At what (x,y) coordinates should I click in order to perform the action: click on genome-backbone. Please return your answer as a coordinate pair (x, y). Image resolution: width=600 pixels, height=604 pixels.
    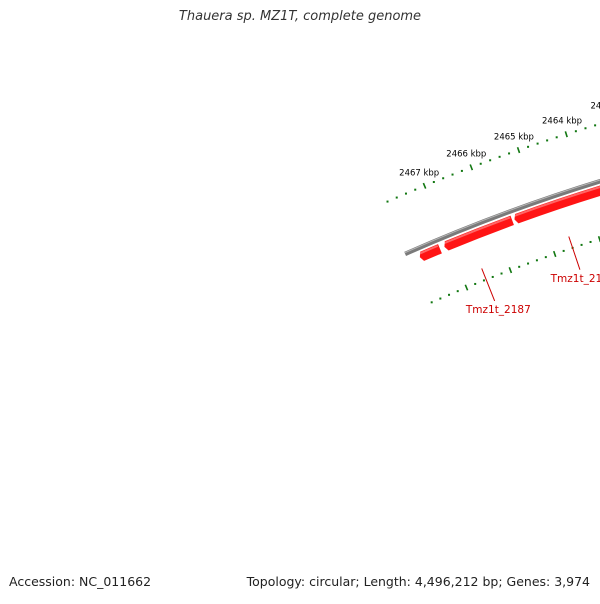
    Looking at the image, I should click on (502, 217).